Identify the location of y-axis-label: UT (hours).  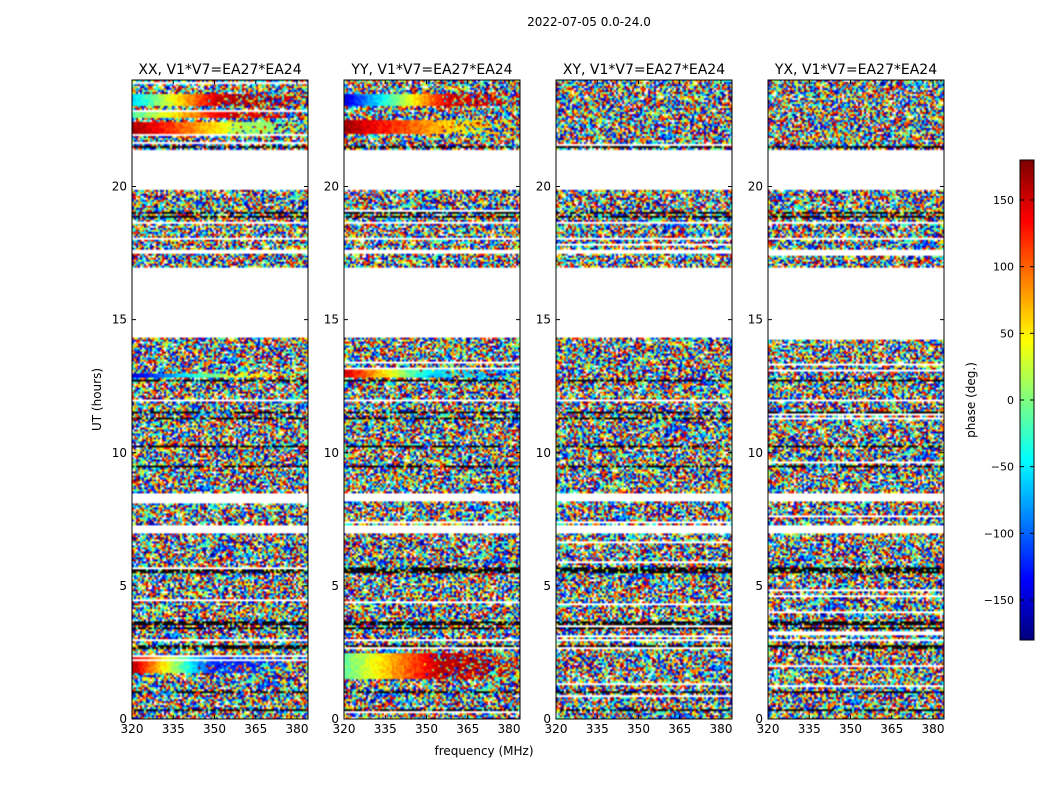
(97, 399).